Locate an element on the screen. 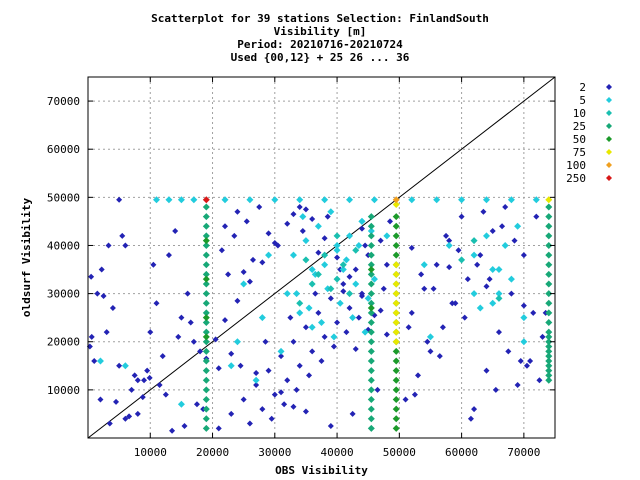 Image resolution: width=640 pixels, height=480 pixels. legend-label: 5 is located at coordinates (582, 100).